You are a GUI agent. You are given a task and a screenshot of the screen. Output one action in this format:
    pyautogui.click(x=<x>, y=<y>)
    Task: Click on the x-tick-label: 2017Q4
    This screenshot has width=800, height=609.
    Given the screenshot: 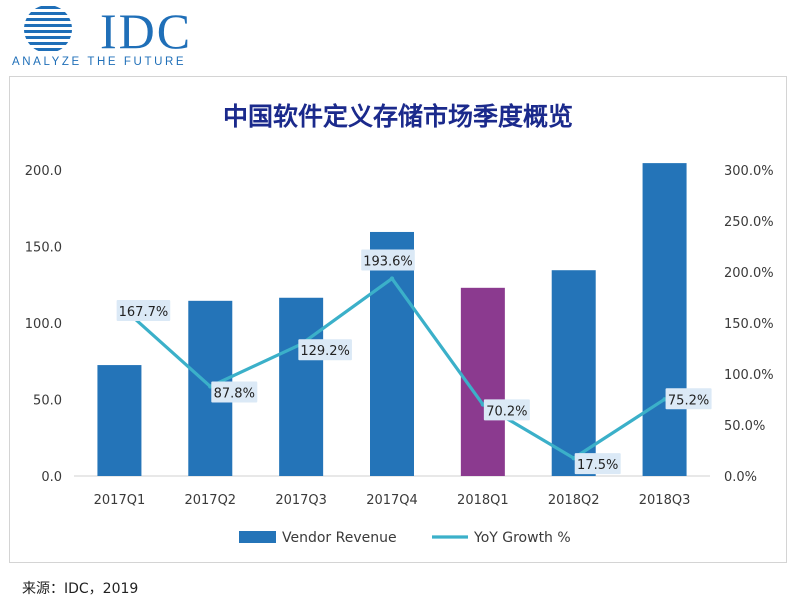 What is the action you would take?
    pyautogui.click(x=392, y=500)
    